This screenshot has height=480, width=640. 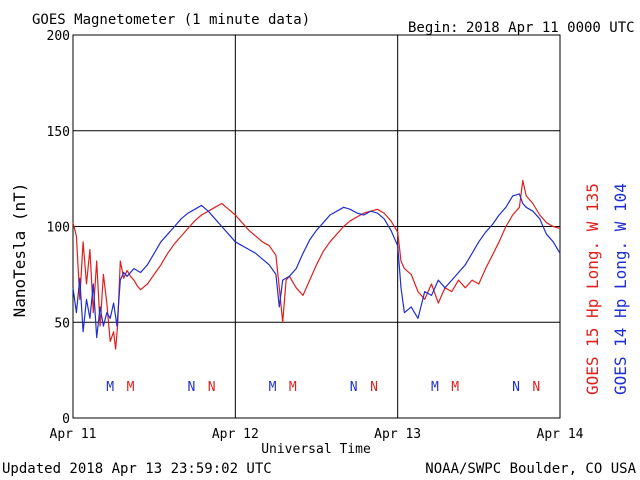 I want to click on updated-timestamp: Updated 2018 Apr 13 23:59:02 UTC, so click(x=137, y=469).